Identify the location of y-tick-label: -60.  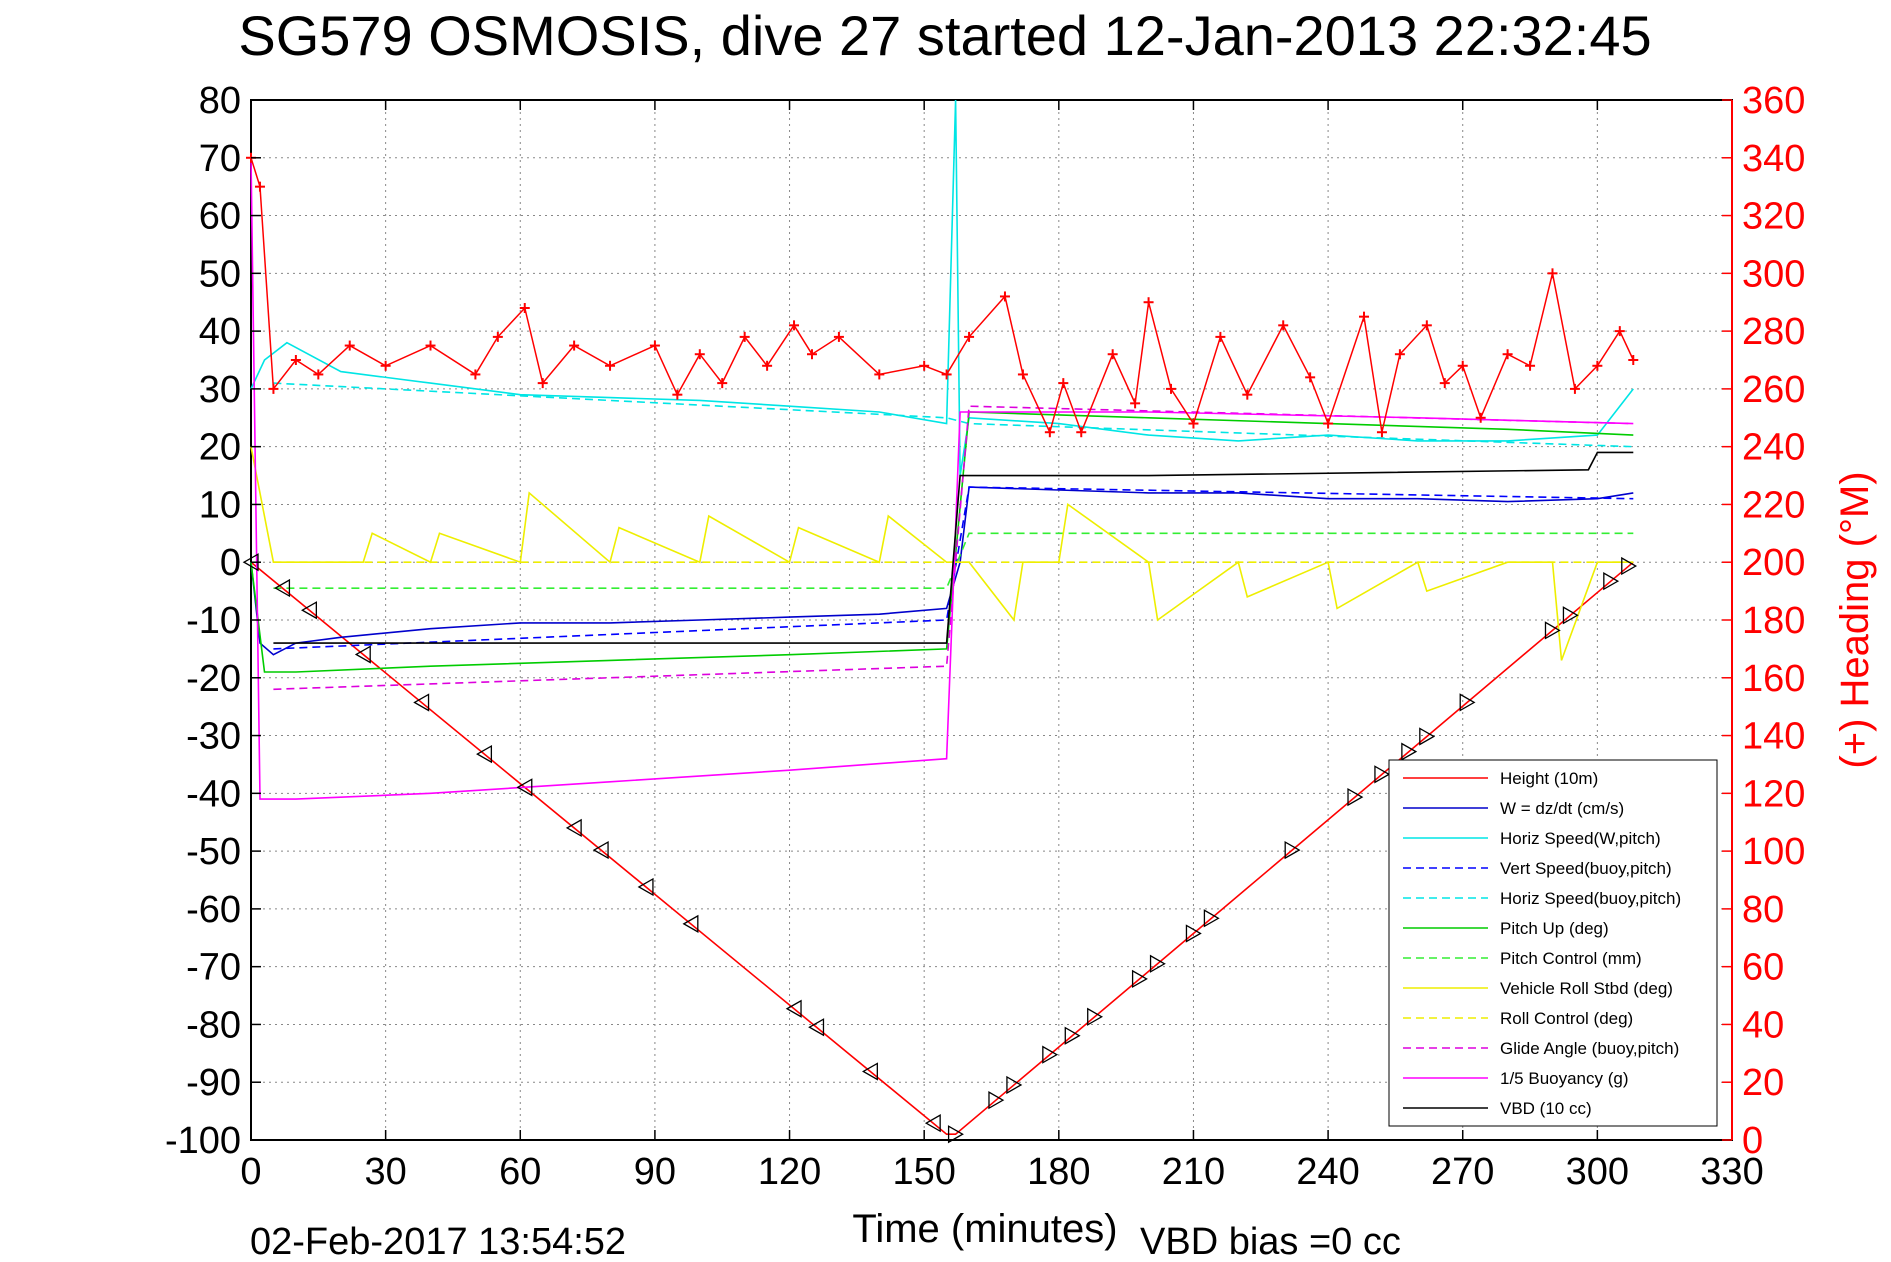
(213, 910).